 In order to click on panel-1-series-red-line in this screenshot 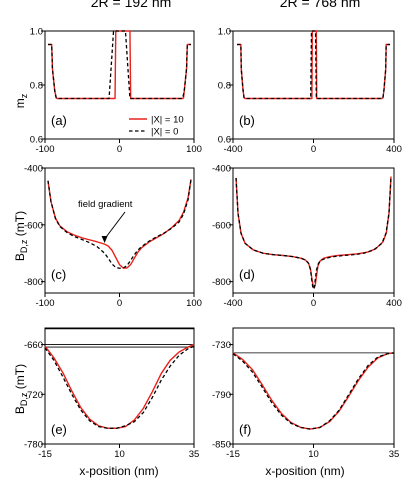, I will do `click(119, 65)`.